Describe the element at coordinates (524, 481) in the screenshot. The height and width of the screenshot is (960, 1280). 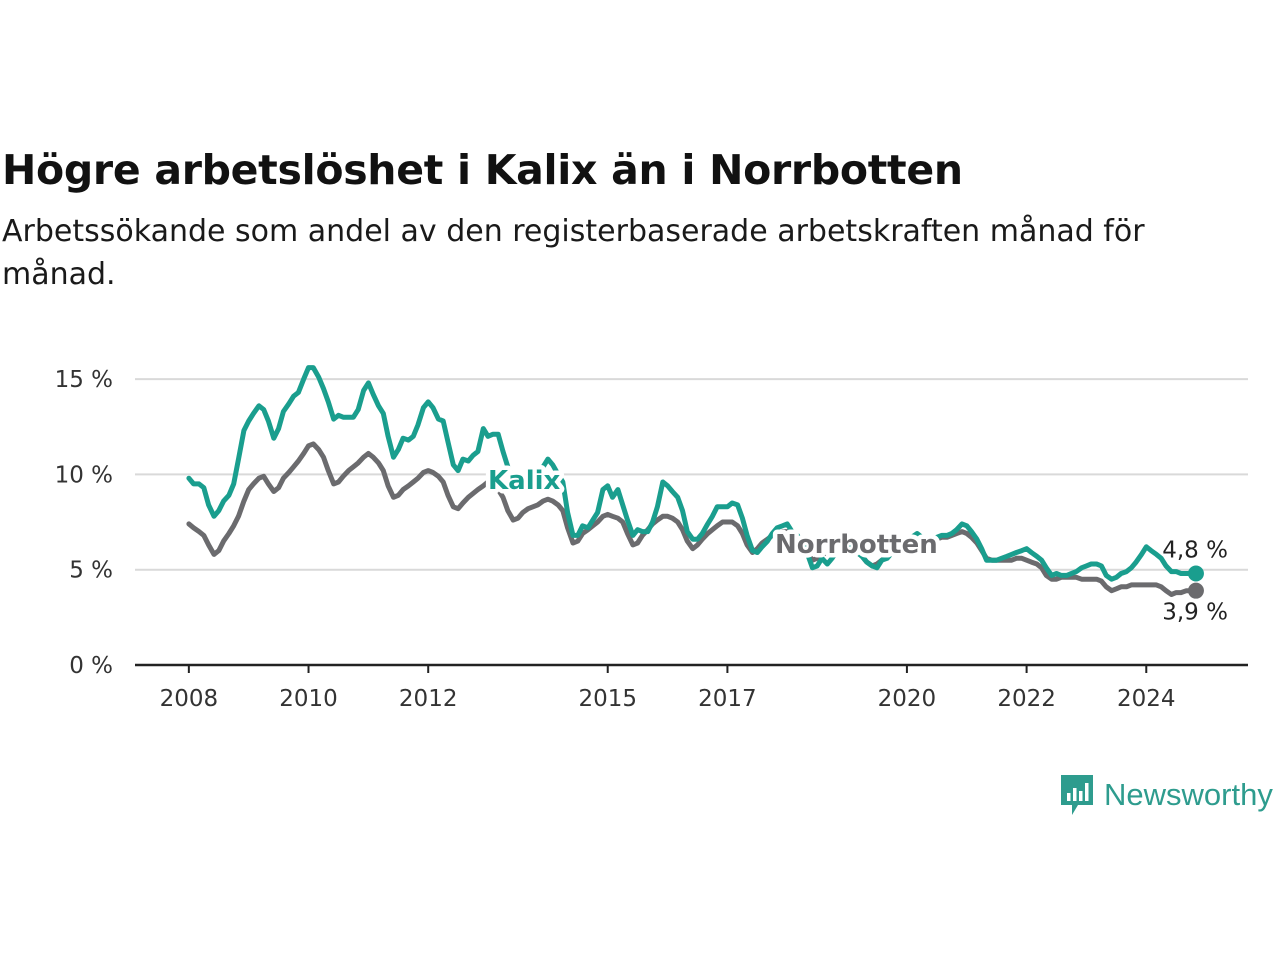
I see `series-label-kalix: Kalix` at that location.